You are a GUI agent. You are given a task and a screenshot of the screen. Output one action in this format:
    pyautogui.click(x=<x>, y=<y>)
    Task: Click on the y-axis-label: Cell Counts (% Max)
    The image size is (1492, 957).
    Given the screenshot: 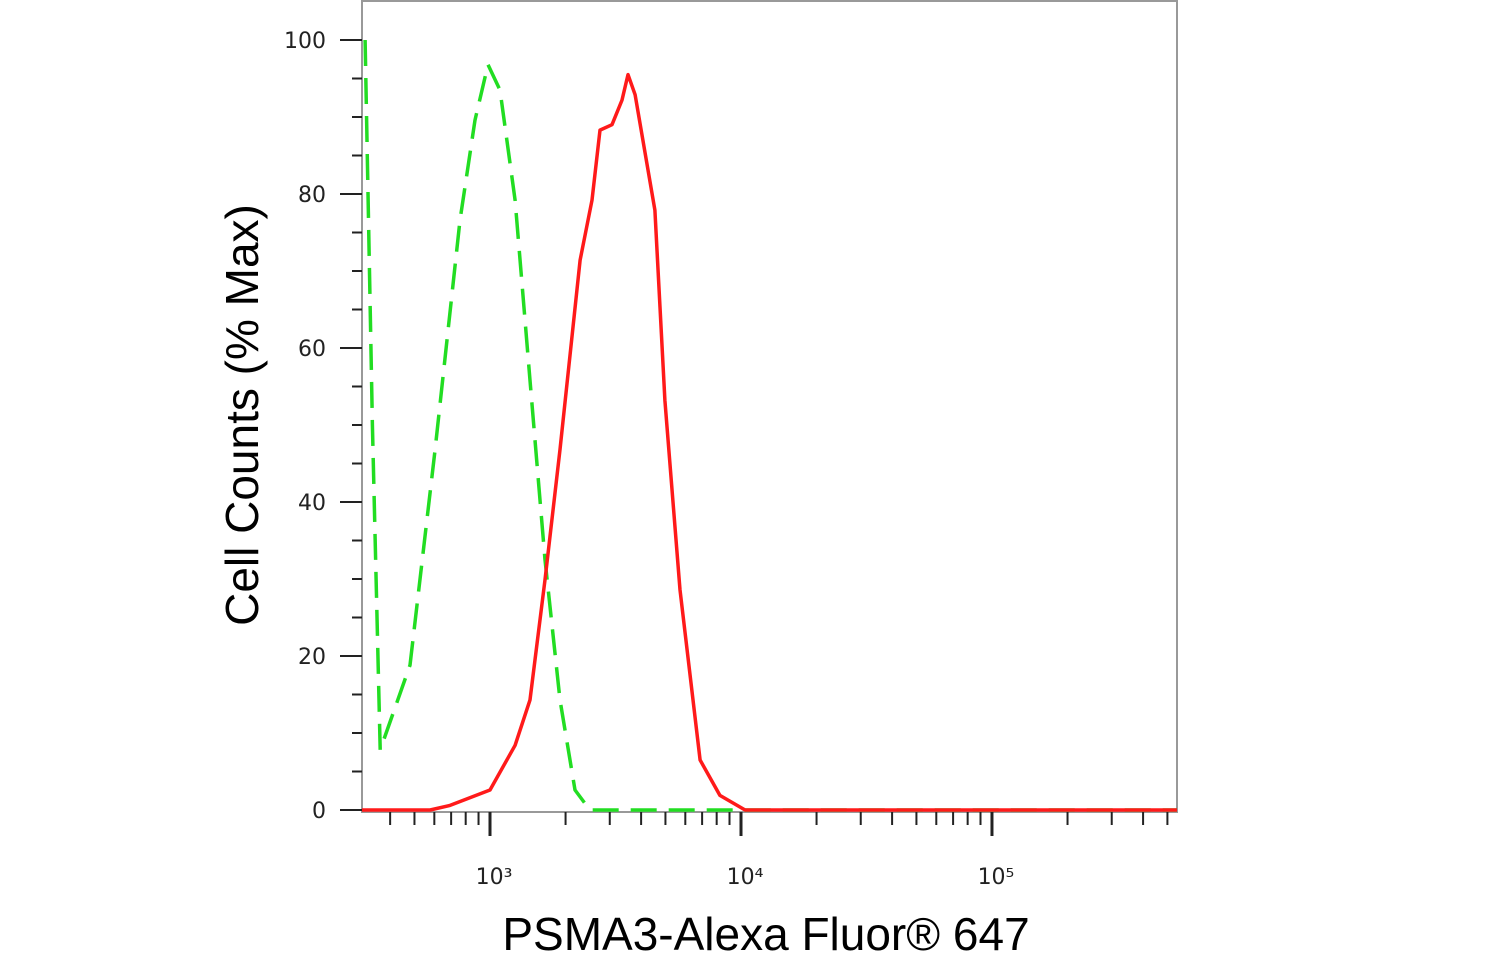 What is the action you would take?
    pyautogui.click(x=242, y=415)
    